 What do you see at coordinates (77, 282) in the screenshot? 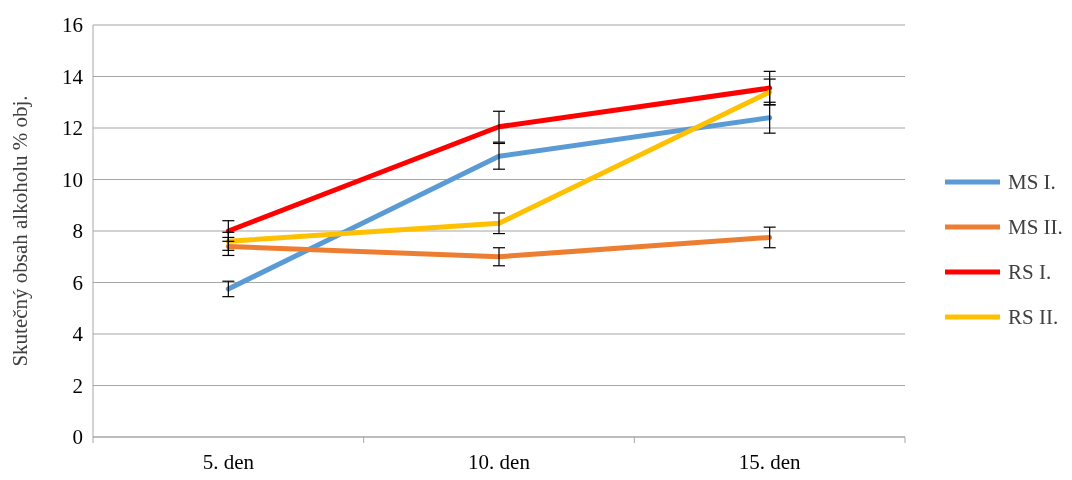
I see `y-tick-label: 6` at bounding box center [77, 282].